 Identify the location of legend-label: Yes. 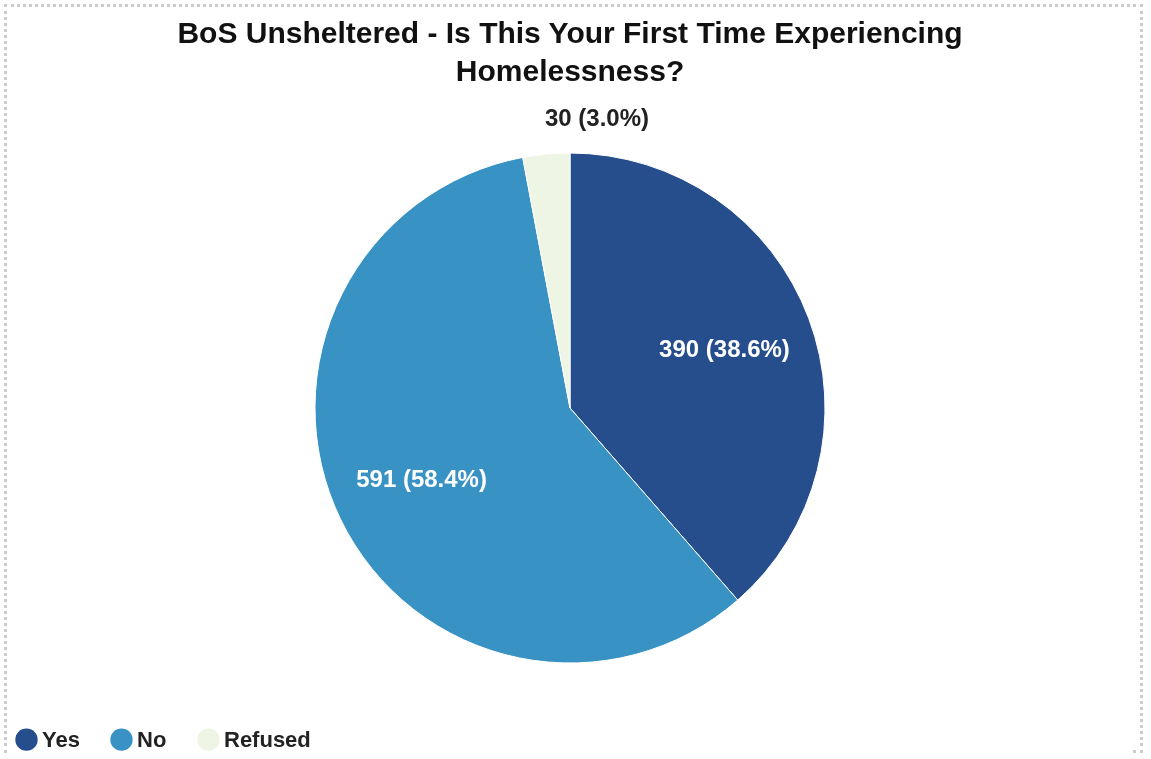
(61, 739).